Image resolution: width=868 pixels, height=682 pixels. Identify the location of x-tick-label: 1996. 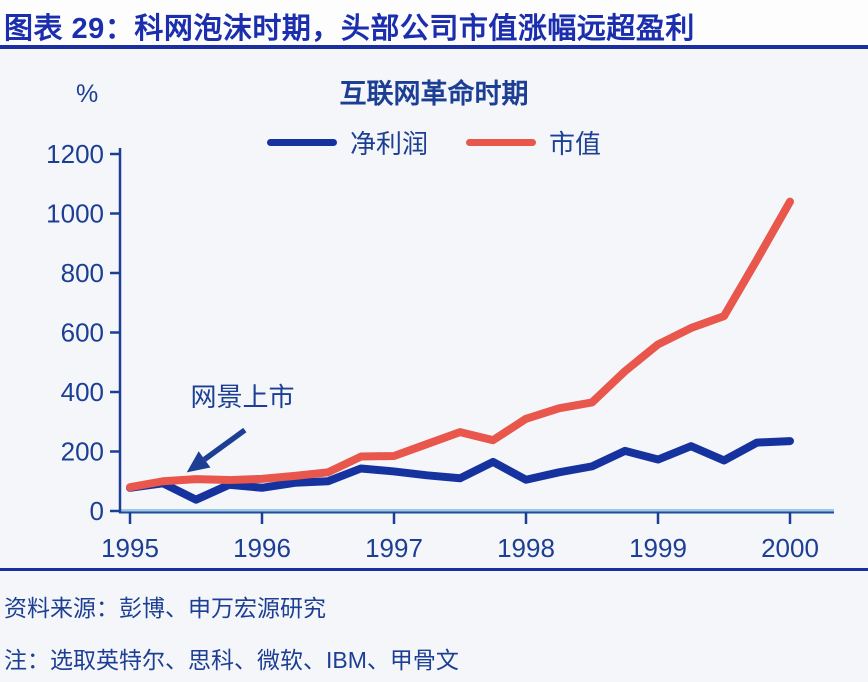
(262, 548).